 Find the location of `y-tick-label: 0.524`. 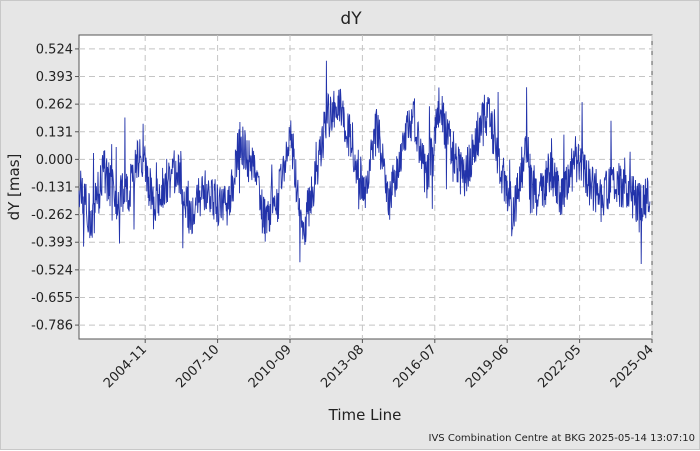

y-tick-label: 0.524 is located at coordinates (54, 49).